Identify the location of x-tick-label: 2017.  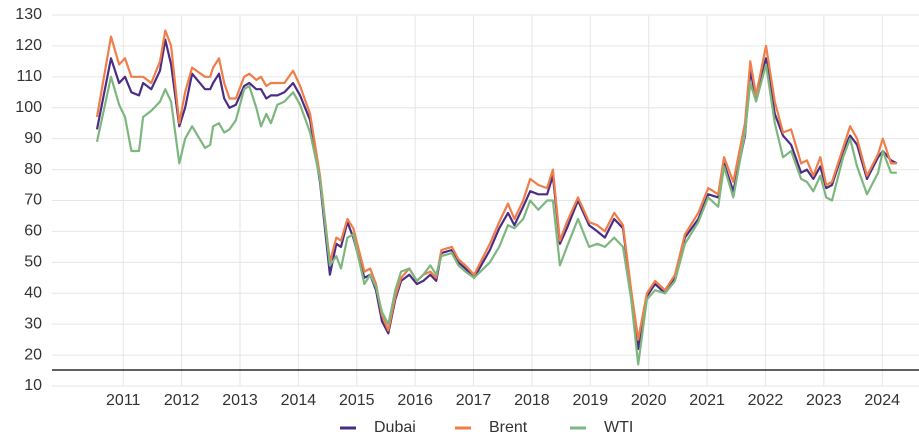
(474, 400).